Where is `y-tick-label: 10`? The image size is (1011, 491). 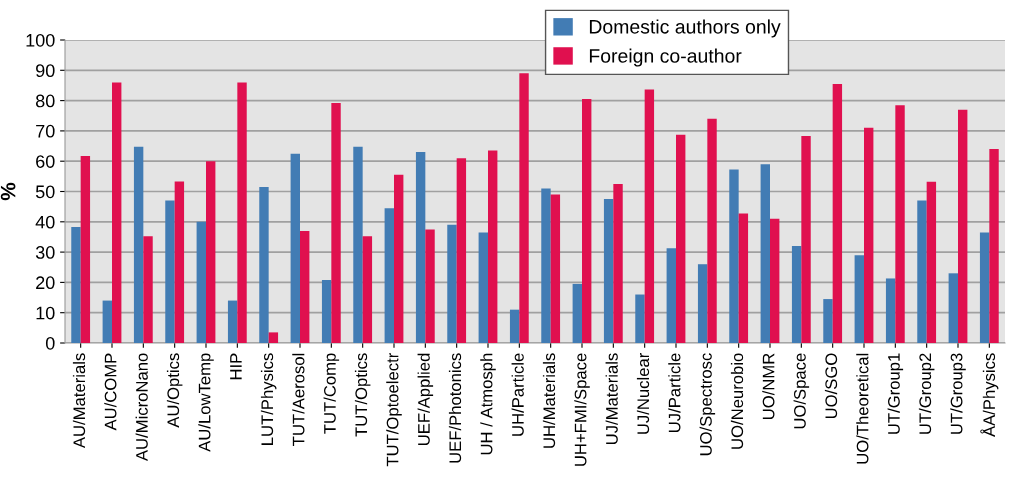
y-tick-label: 10 is located at coordinates (45, 313).